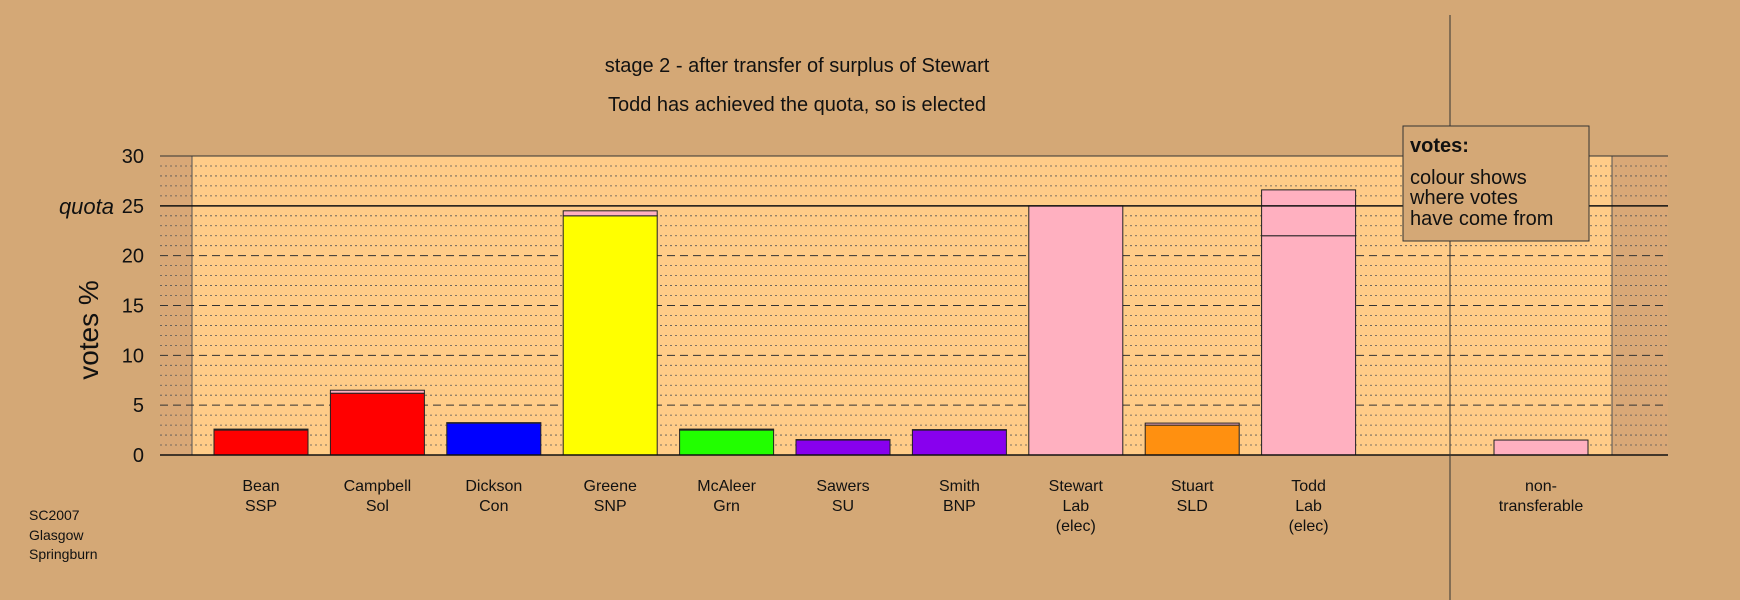  What do you see at coordinates (1192, 506) in the screenshot?
I see `category-label-stuart-2: SLD` at bounding box center [1192, 506].